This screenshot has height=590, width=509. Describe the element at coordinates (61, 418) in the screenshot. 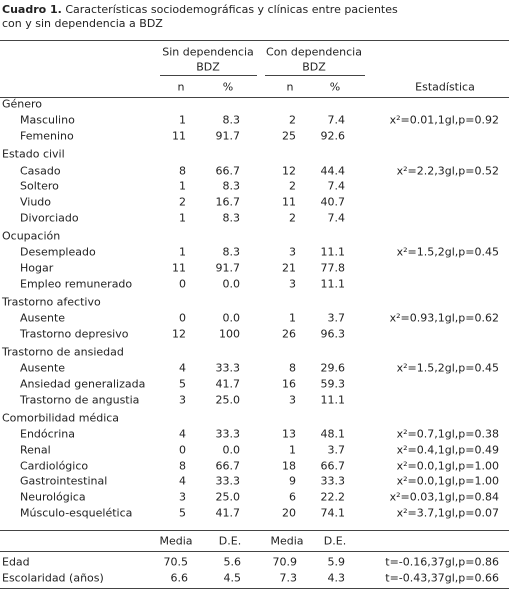

I see `section-title: Comorbilidad médica` at that location.